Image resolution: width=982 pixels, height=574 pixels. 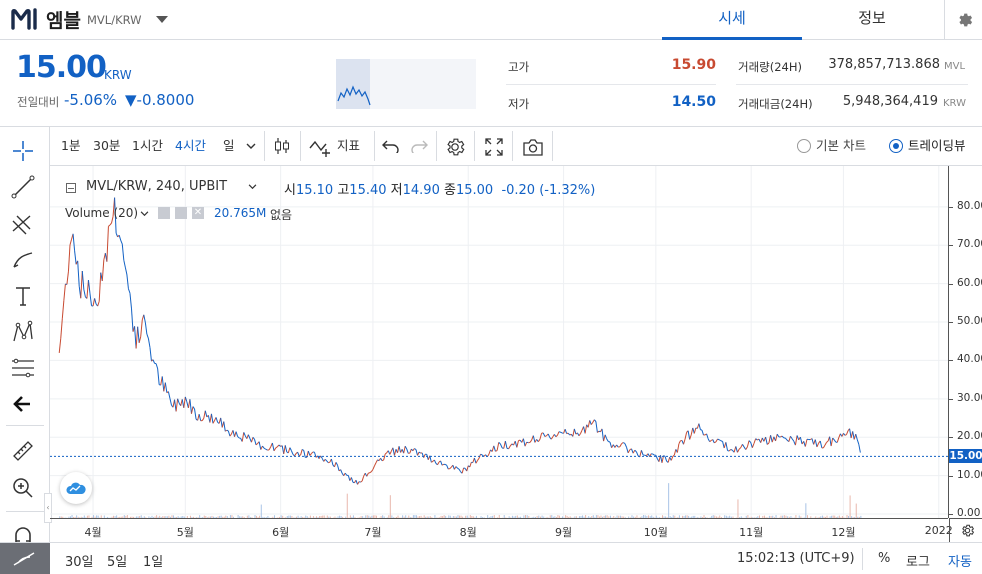 I want to click on range-30d: 30일, so click(x=79, y=560).